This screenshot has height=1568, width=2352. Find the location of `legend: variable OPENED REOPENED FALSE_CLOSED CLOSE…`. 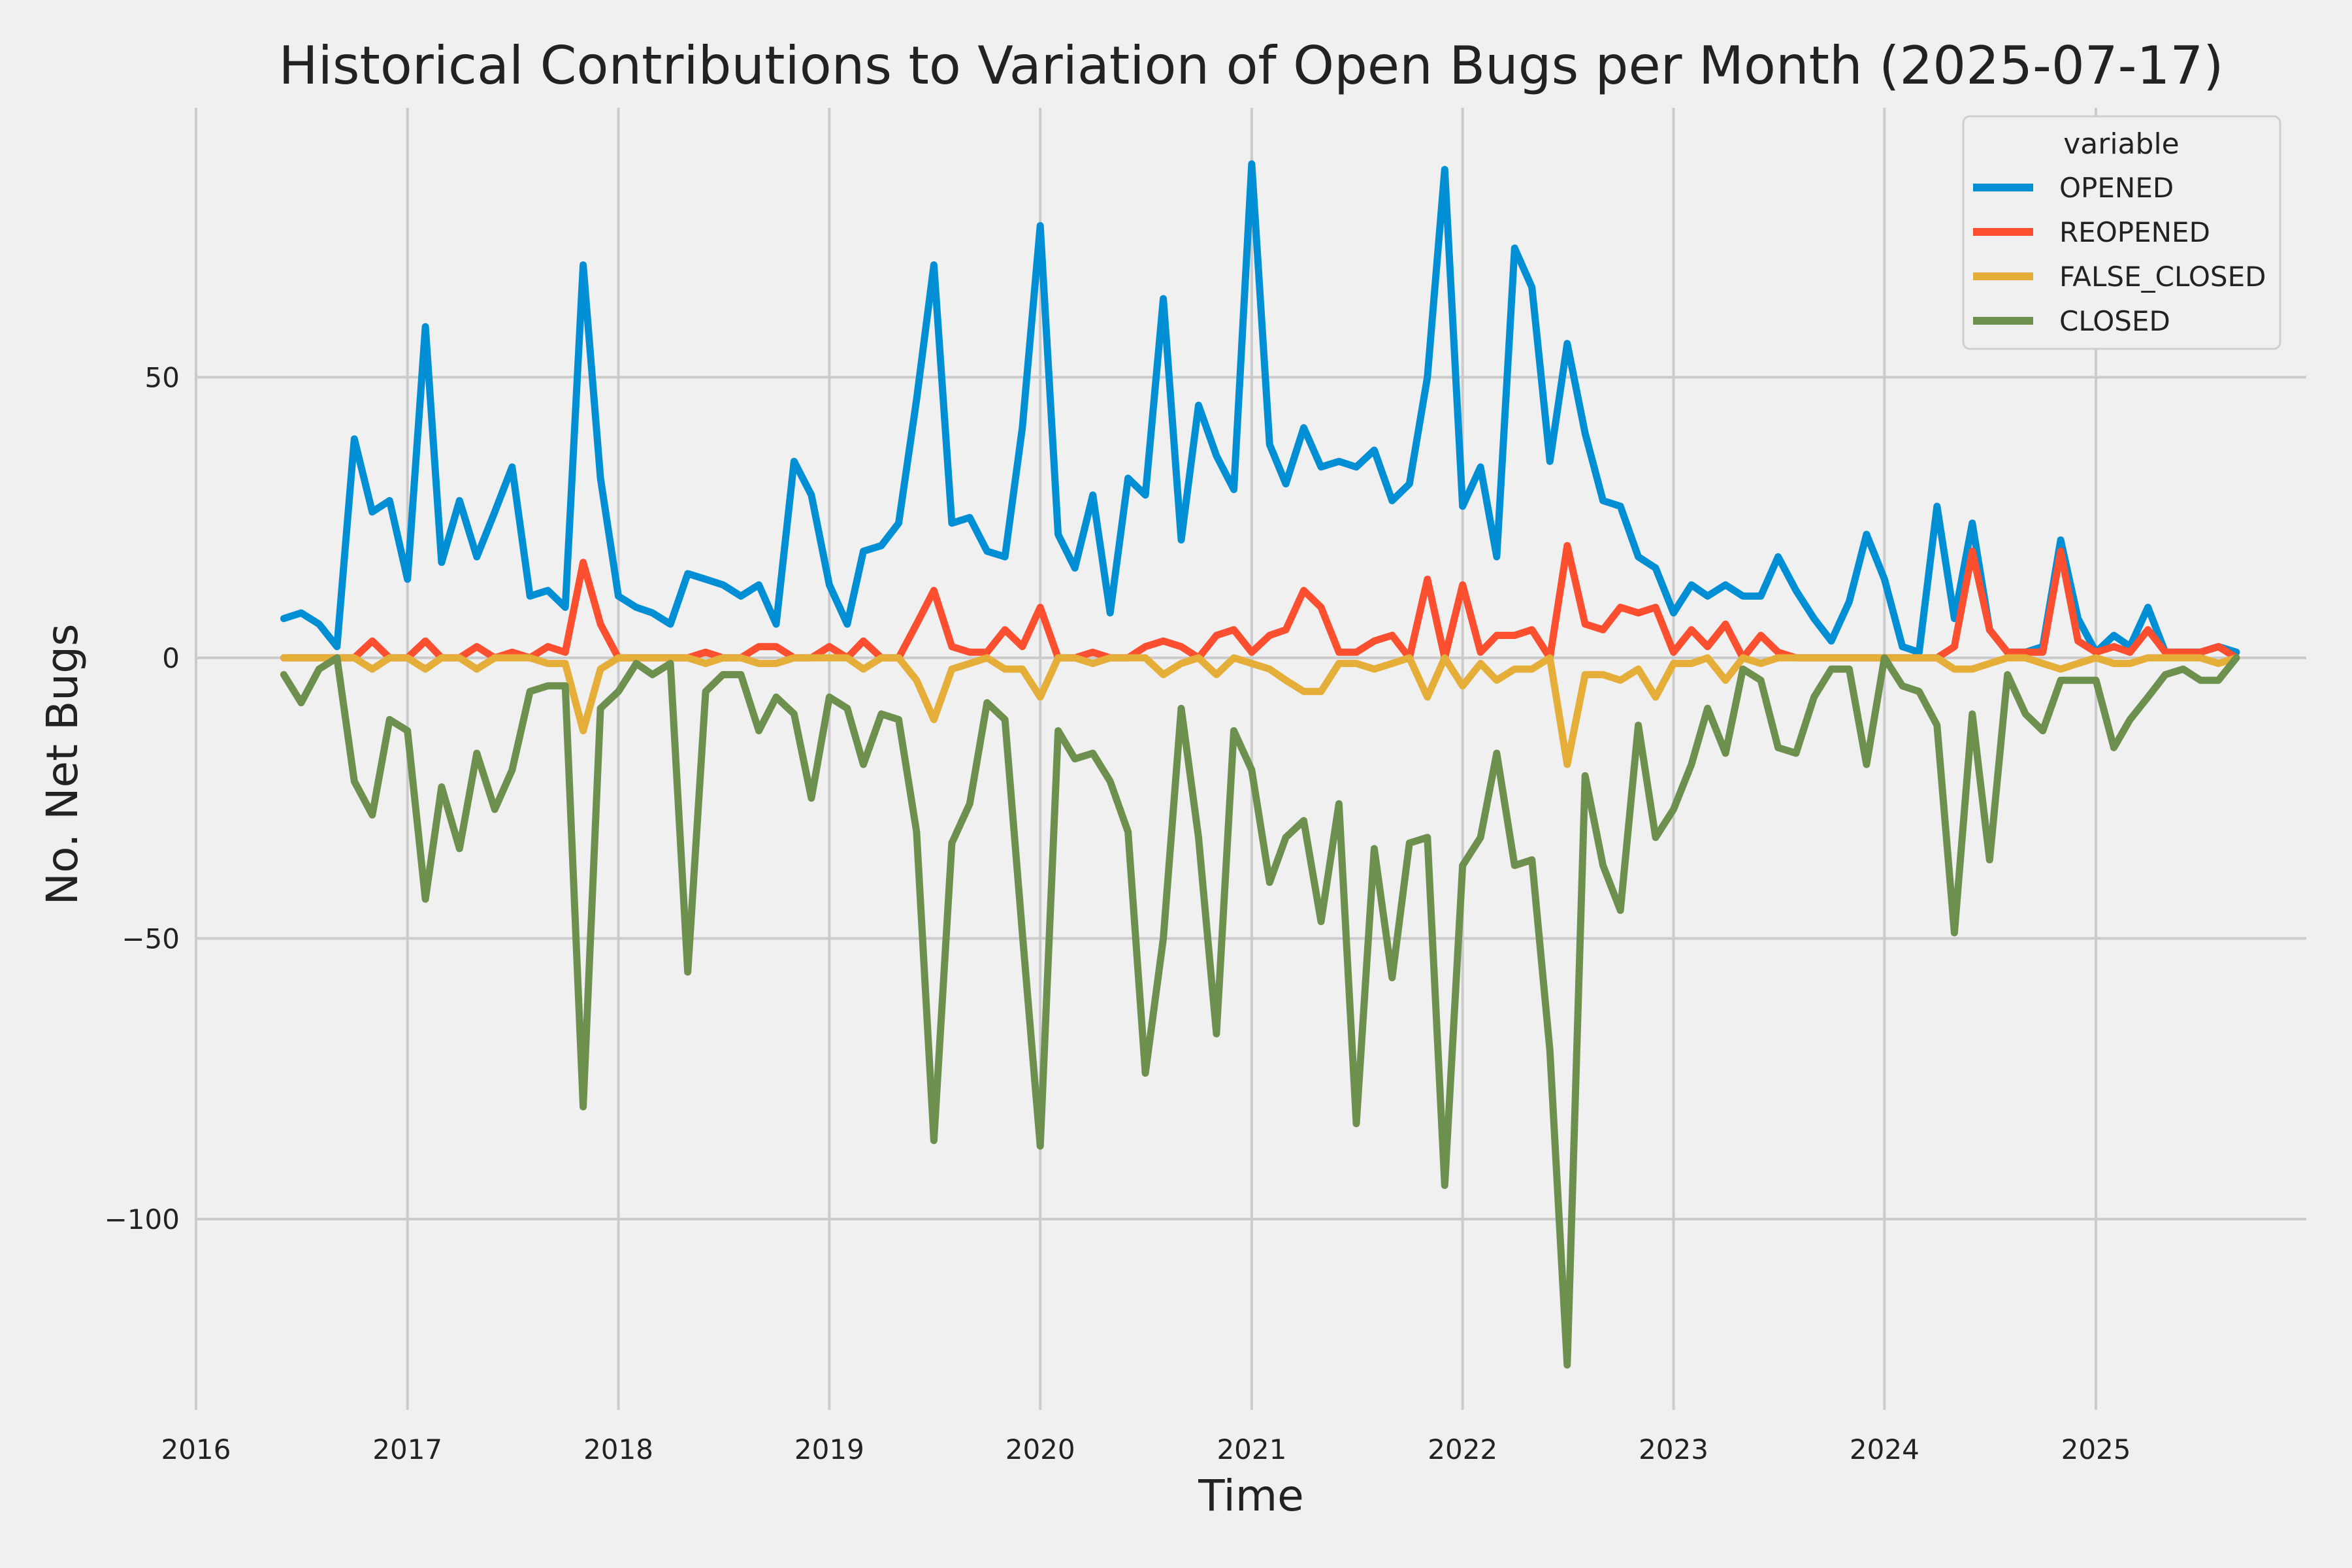

legend: variable OPENED REOPENED FALSE_CLOSED CLOSE… is located at coordinates (2121, 232).